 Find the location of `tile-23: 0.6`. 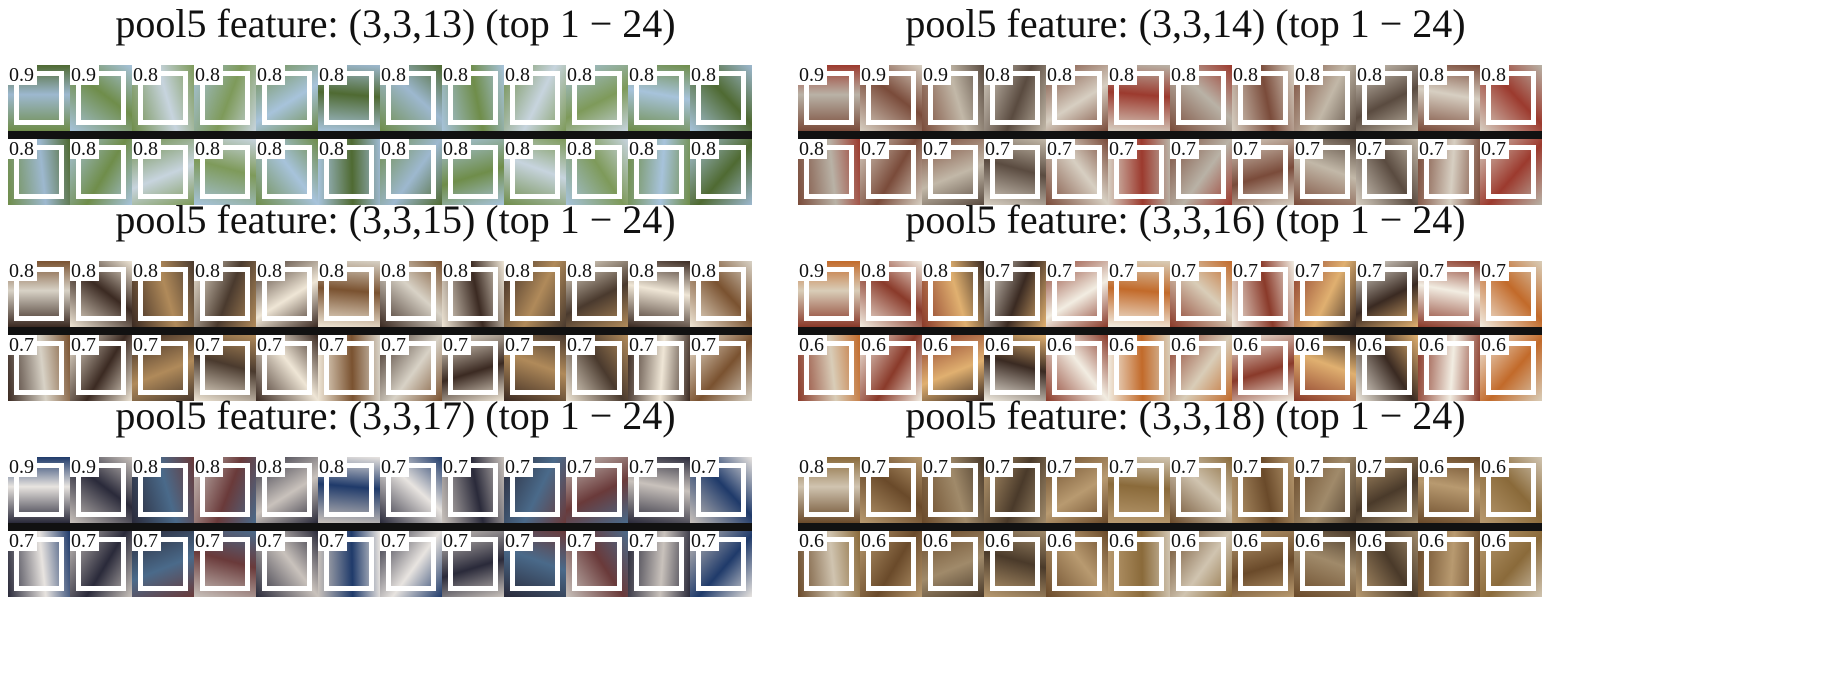

tile-23: 0.6 is located at coordinates (1449, 368).